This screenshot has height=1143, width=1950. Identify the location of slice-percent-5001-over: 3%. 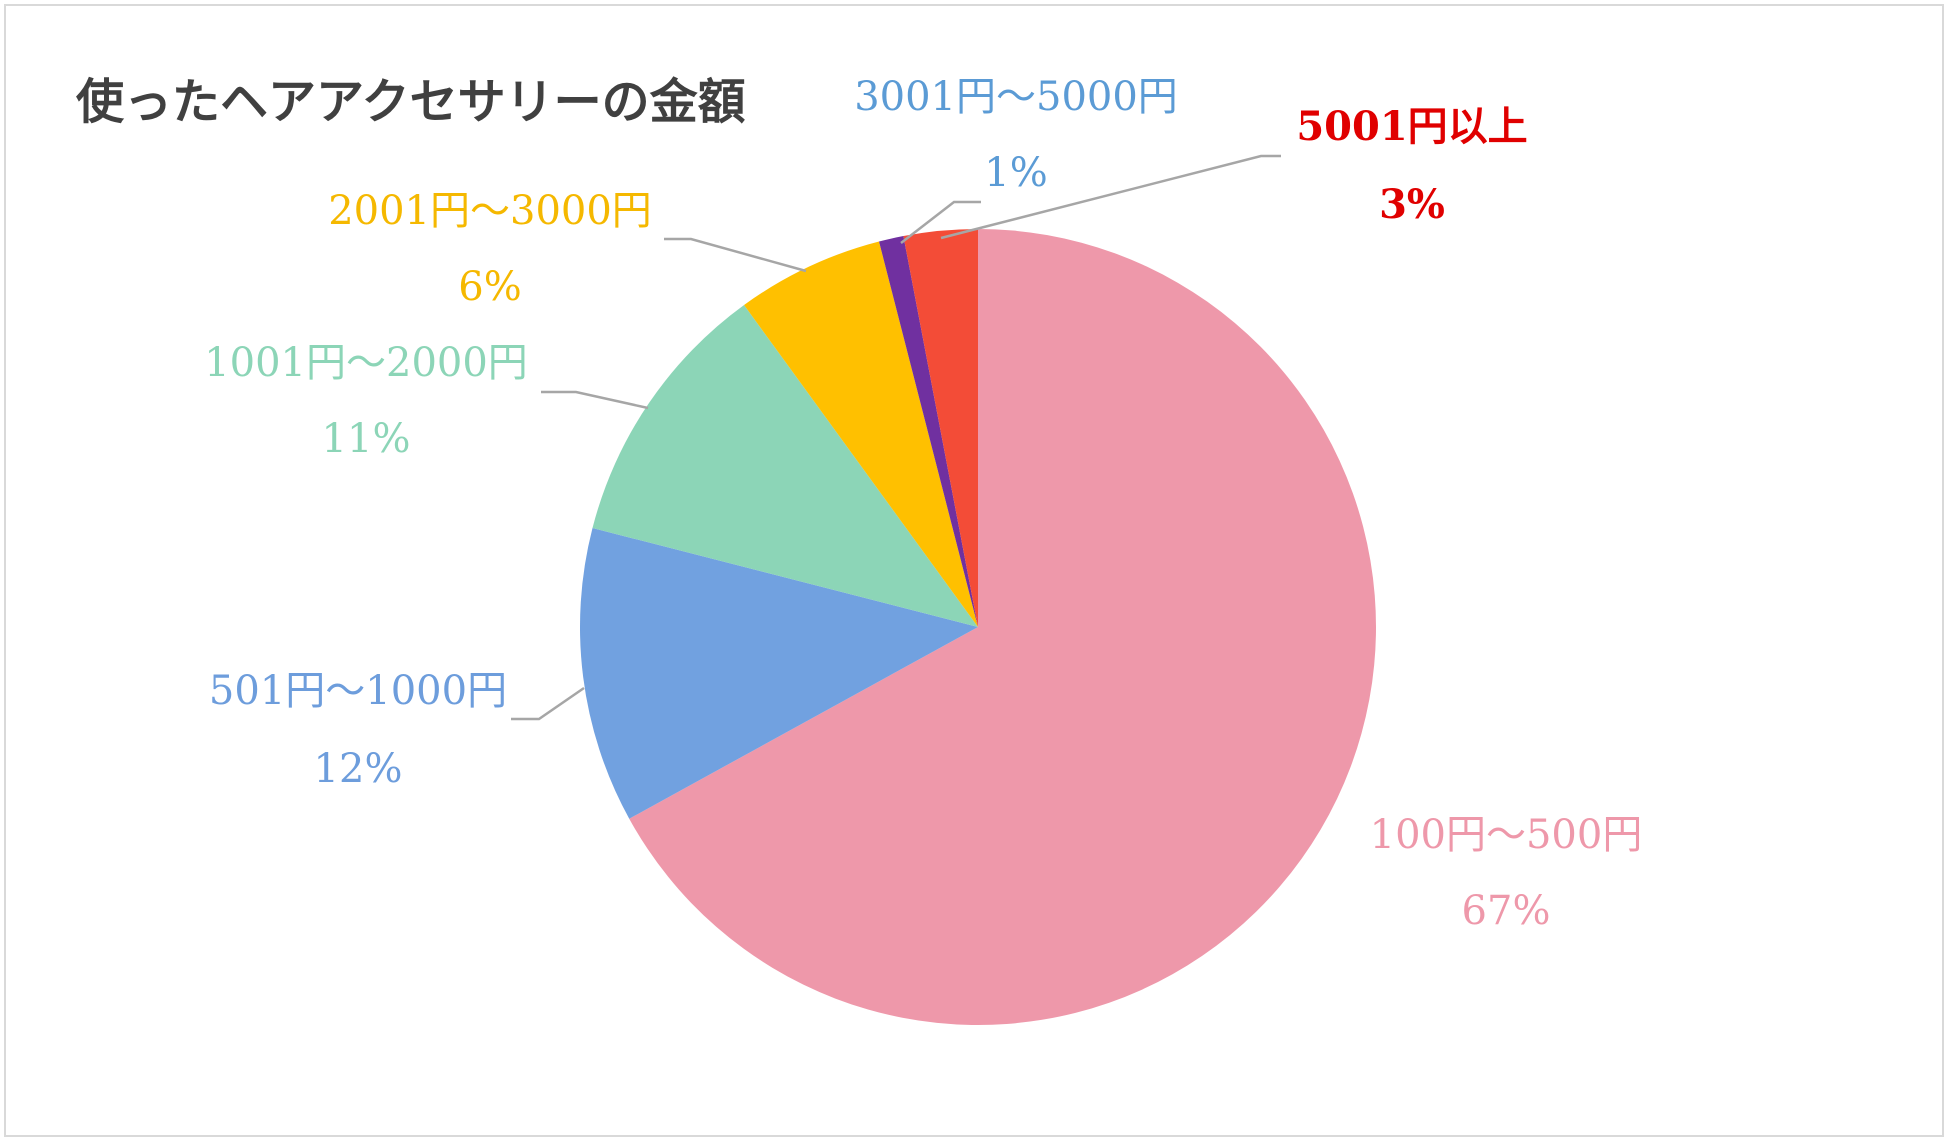
(1412, 204).